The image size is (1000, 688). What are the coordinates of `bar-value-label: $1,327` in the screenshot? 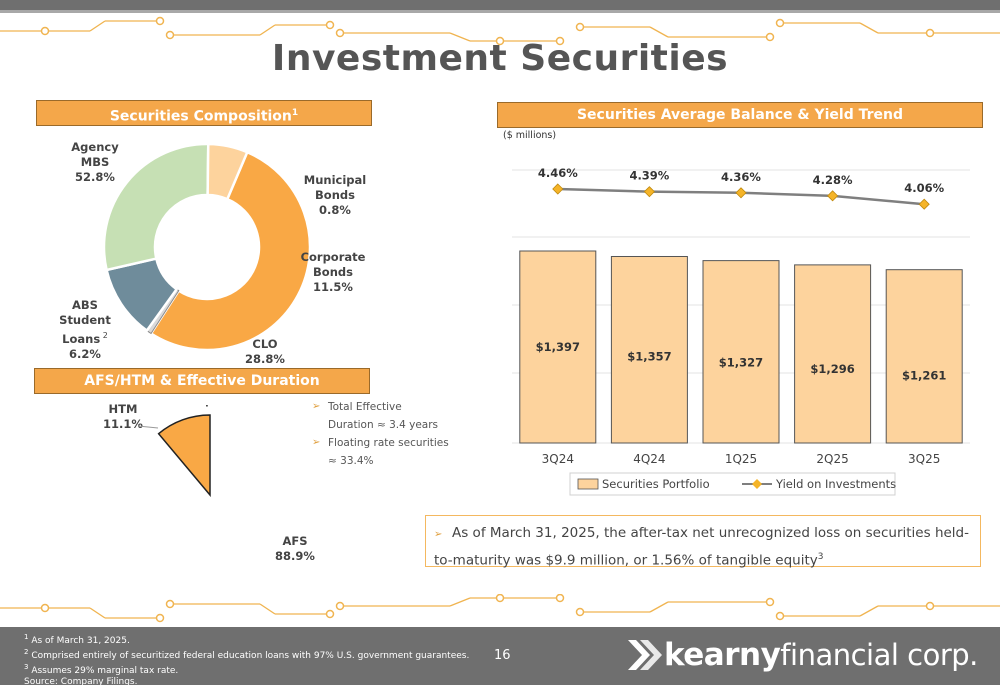 It's located at (741, 363).